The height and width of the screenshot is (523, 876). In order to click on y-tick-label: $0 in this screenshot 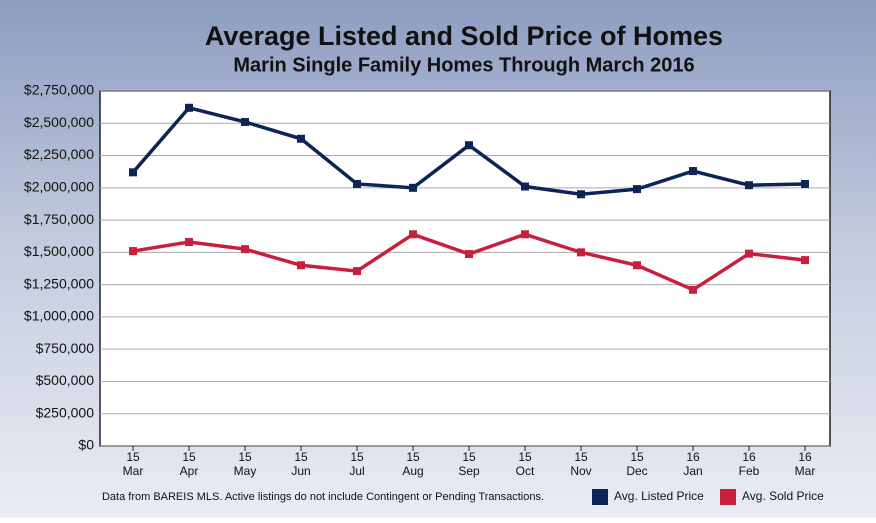, I will do `click(86, 445)`.